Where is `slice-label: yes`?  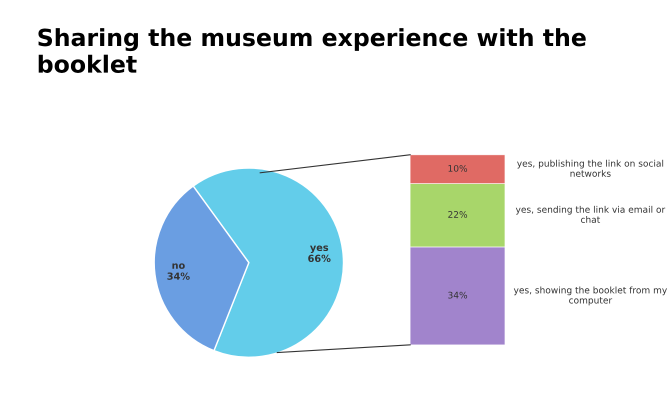
slice-label: yes is located at coordinates (319, 249).